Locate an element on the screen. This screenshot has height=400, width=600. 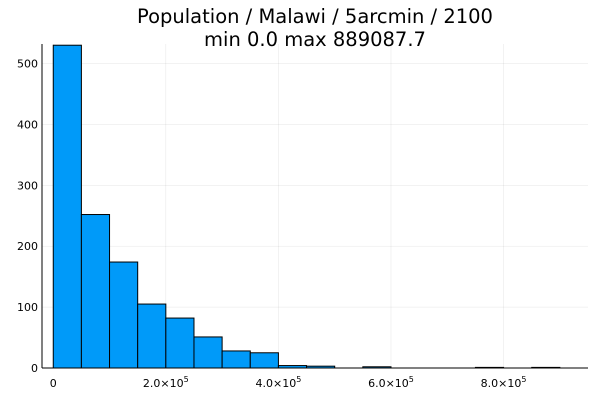
y-tick-label: 100 is located at coordinates (27, 307).